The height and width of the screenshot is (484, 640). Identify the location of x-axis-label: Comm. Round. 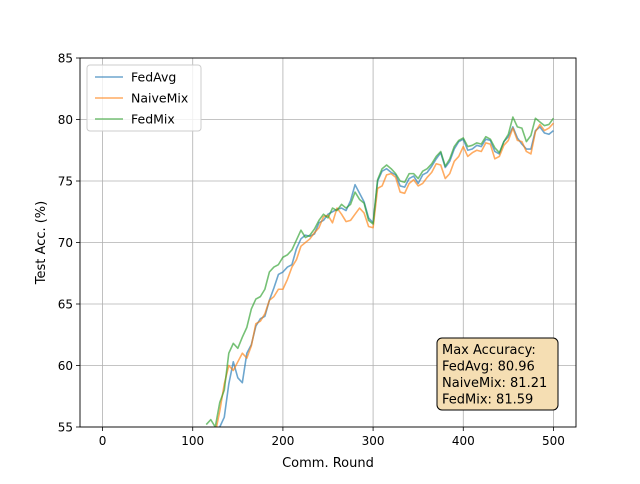
(328, 463).